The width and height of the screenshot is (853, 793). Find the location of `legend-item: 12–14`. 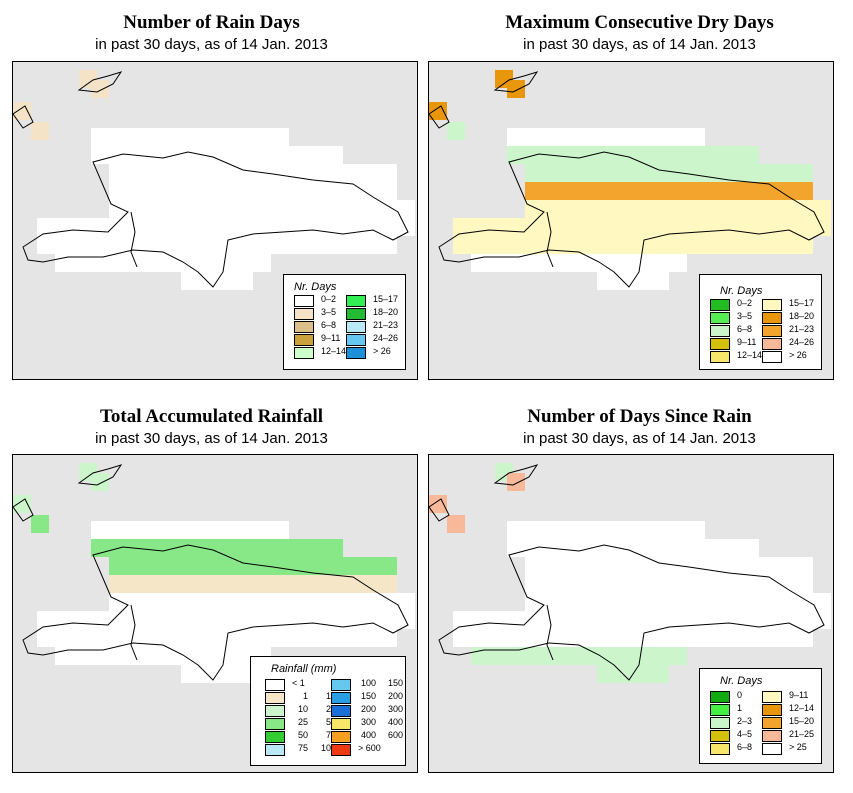

legend-item: 12–14 is located at coordinates (320, 352).